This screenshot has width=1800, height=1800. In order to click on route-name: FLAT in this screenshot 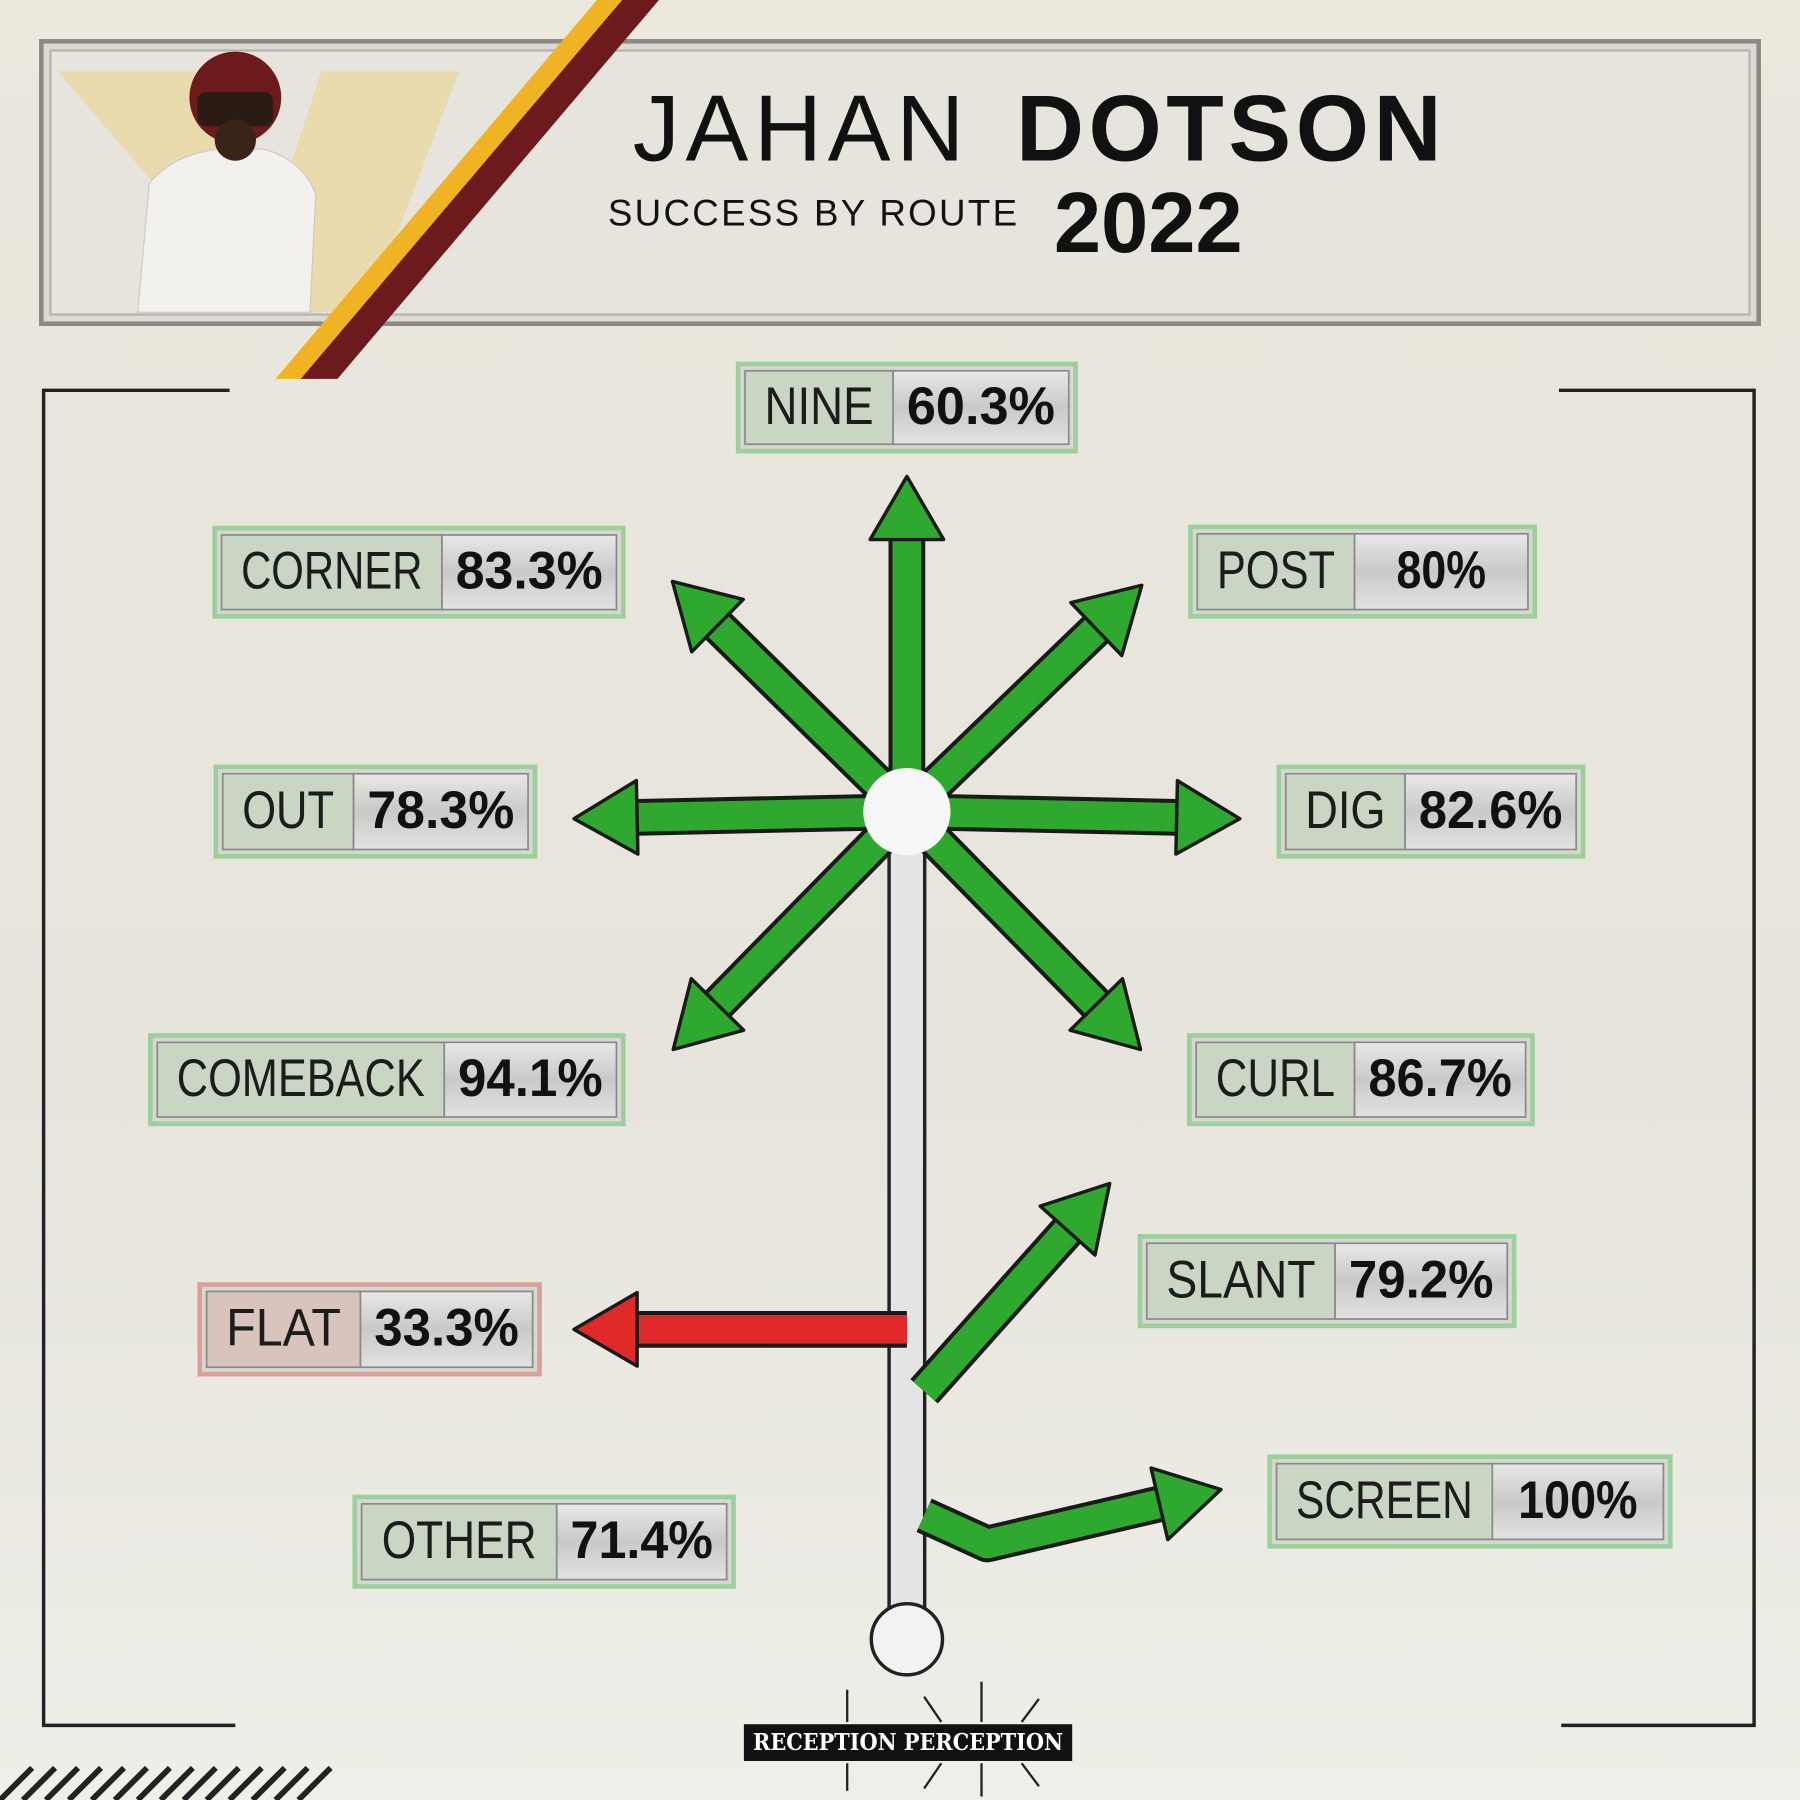, I will do `click(283, 1328)`.